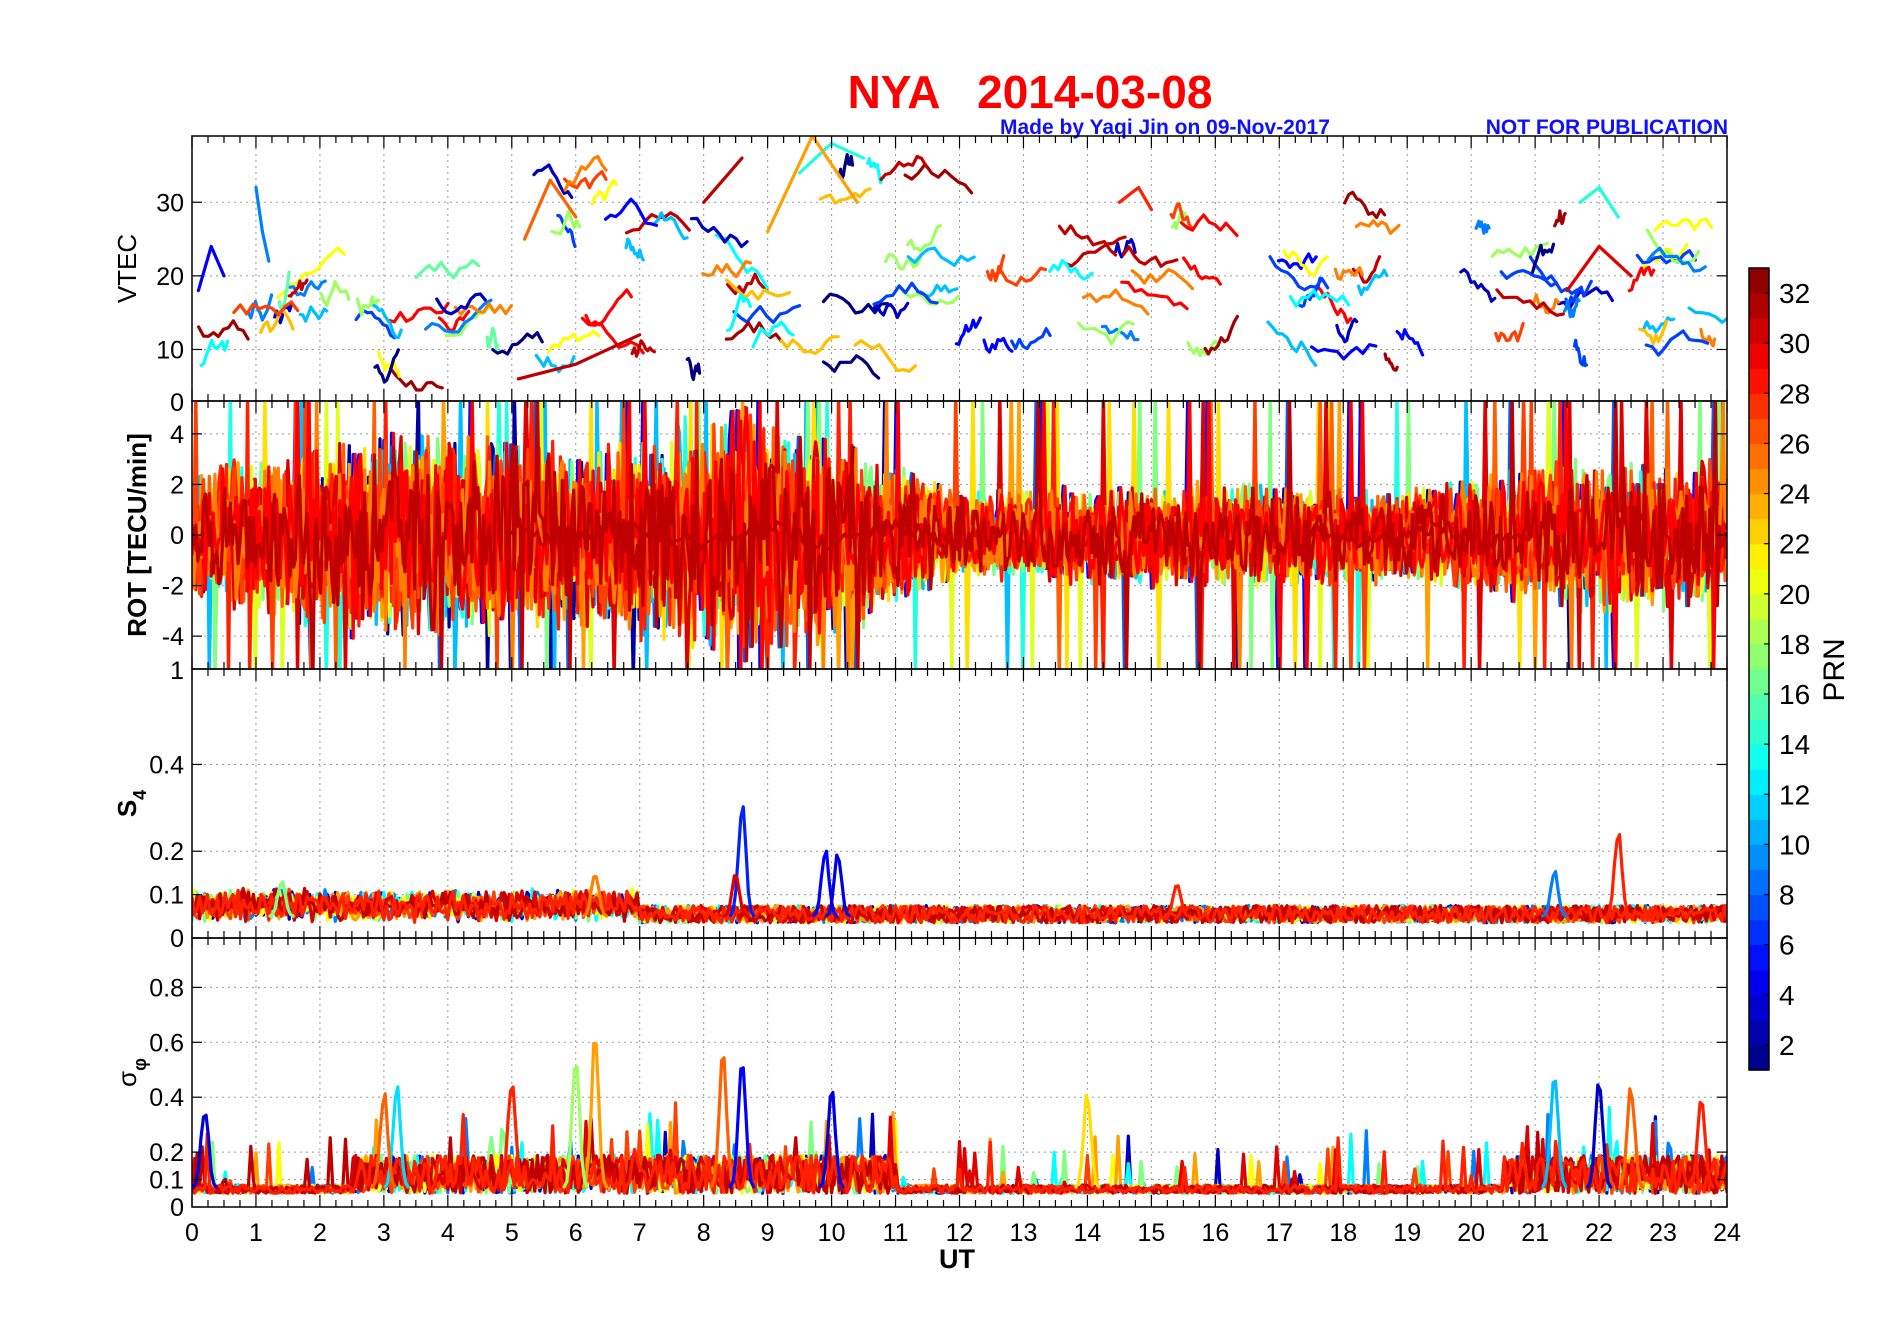 Image resolution: width=1904 pixels, height=1330 pixels. What do you see at coordinates (1279, 1233) in the screenshot?
I see `x-tick-label: 17` at bounding box center [1279, 1233].